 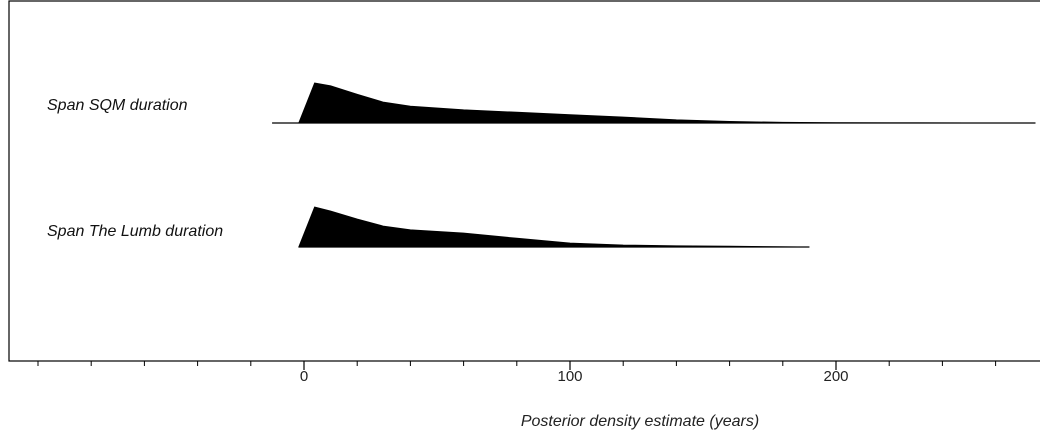 What do you see at coordinates (117, 105) in the screenshot?
I see `series-label-sqm: Span SQM duration` at bounding box center [117, 105].